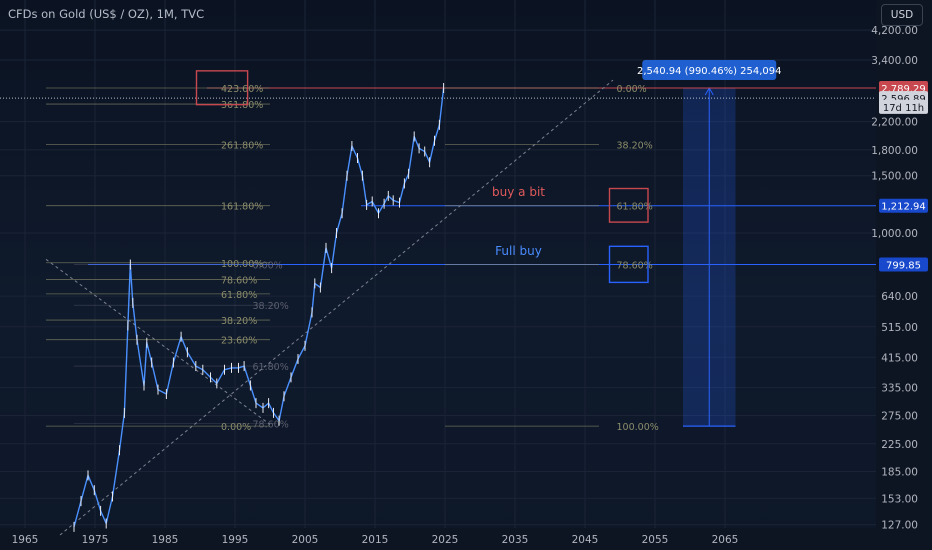 The image size is (932, 550). What do you see at coordinates (25, 540) in the screenshot?
I see `x-tick-label: 1965` at bounding box center [25, 540].